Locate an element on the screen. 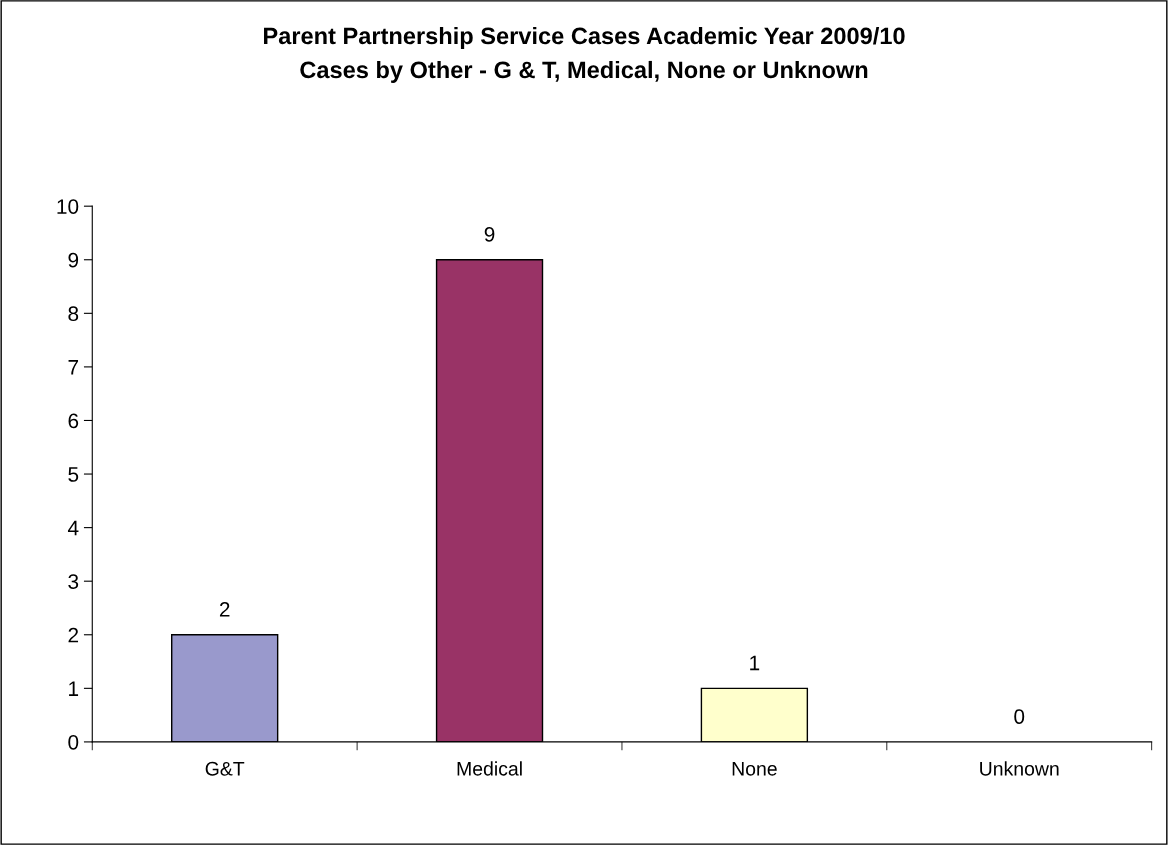  y-tick-label: 9 is located at coordinates (73, 260).